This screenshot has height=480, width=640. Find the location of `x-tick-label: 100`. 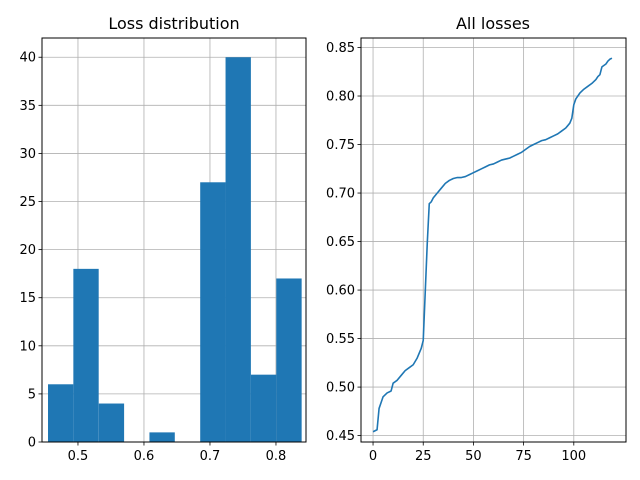

x-tick-label: 100 is located at coordinates (573, 456).